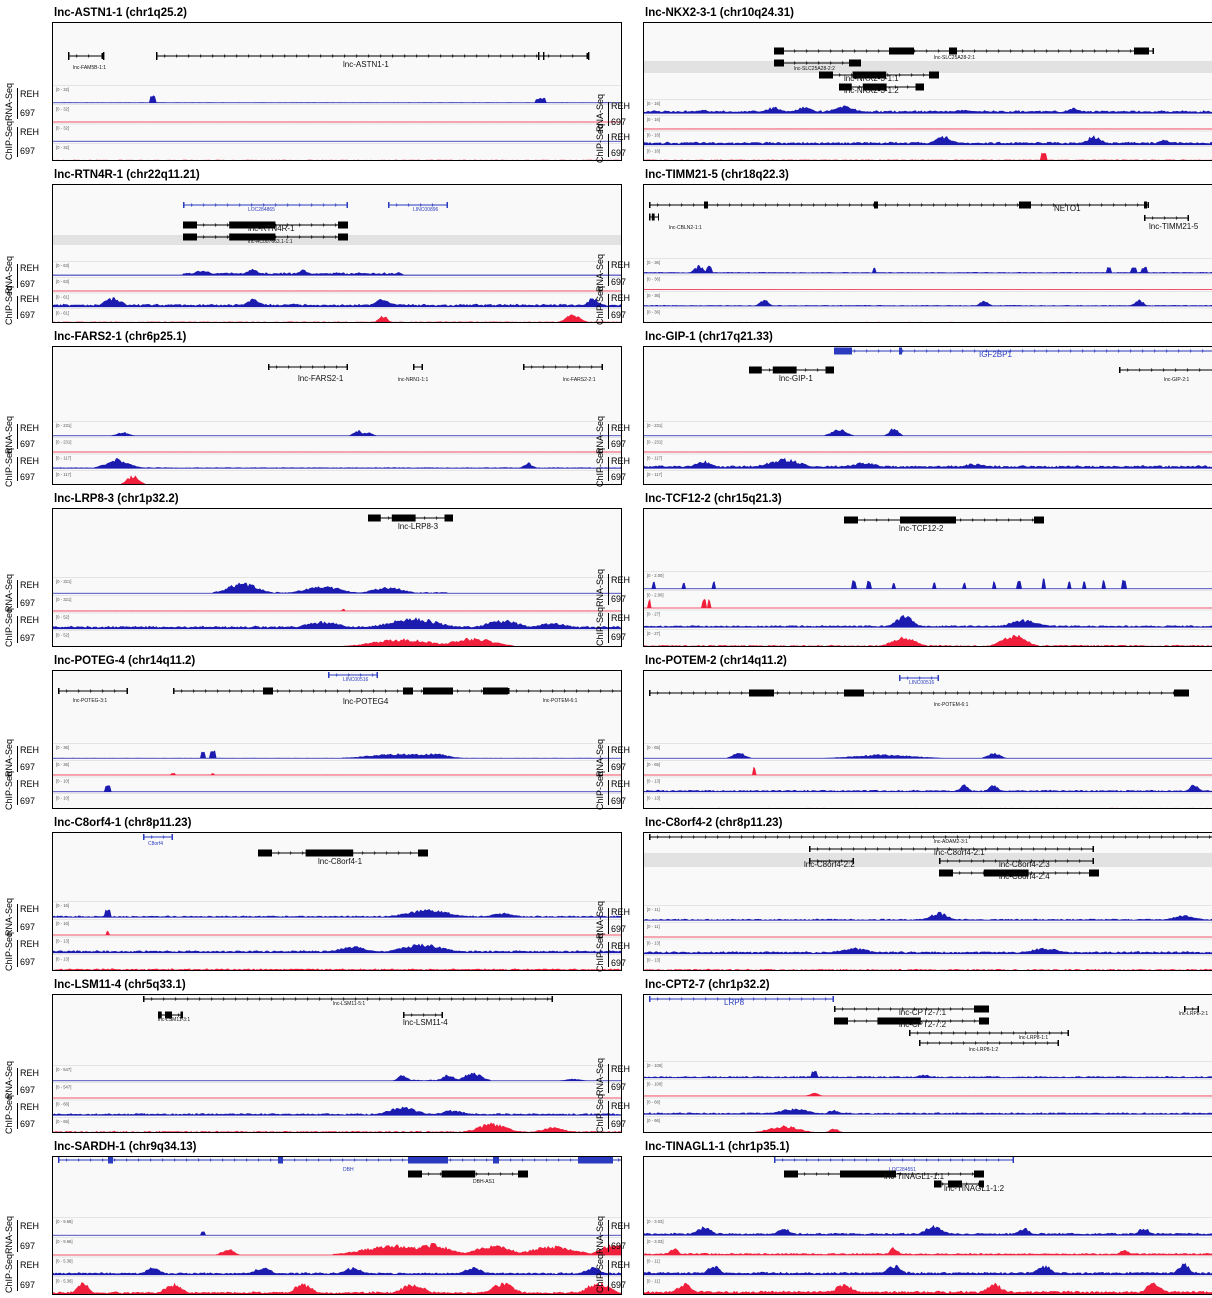 This screenshot has height=1298, width=1212. What do you see at coordinates (974, 1188) in the screenshot?
I see `gene-label: lnc-TINAGL1-1:2` at bounding box center [974, 1188].